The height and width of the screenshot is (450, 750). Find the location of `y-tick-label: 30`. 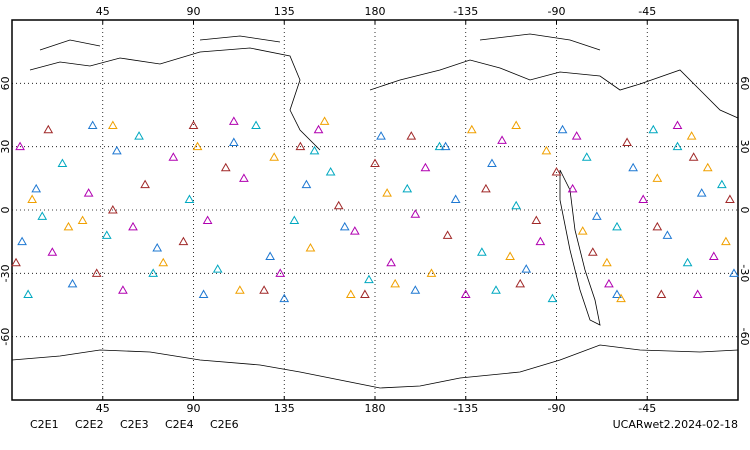

y-tick-label: 30 is located at coordinates (6, 147).